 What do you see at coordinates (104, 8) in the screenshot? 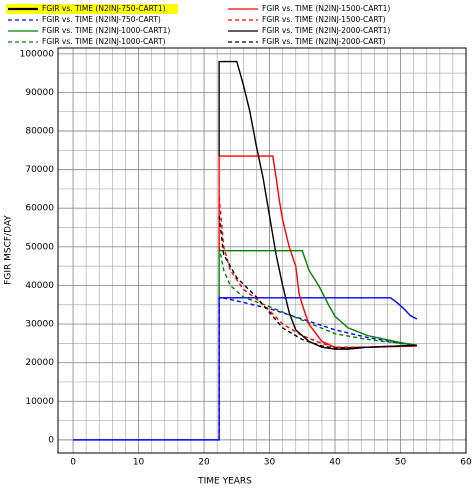
I see `legend-label: FGIR vs. TIME (N2INJ-750-CART1)` at bounding box center [104, 8].